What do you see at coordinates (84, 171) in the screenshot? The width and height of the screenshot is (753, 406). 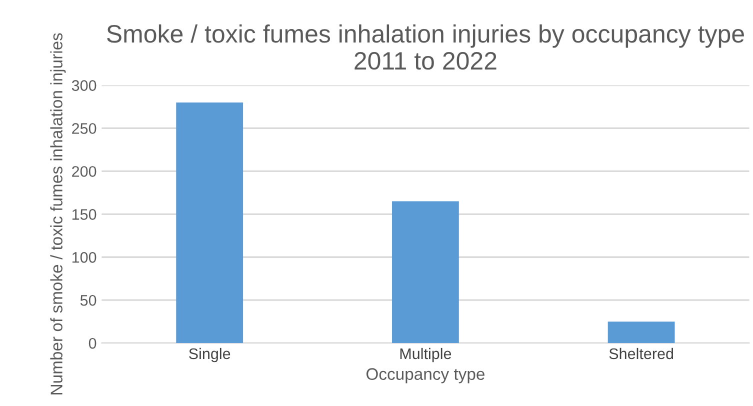 I see `y-tick-label: 200` at bounding box center [84, 171].